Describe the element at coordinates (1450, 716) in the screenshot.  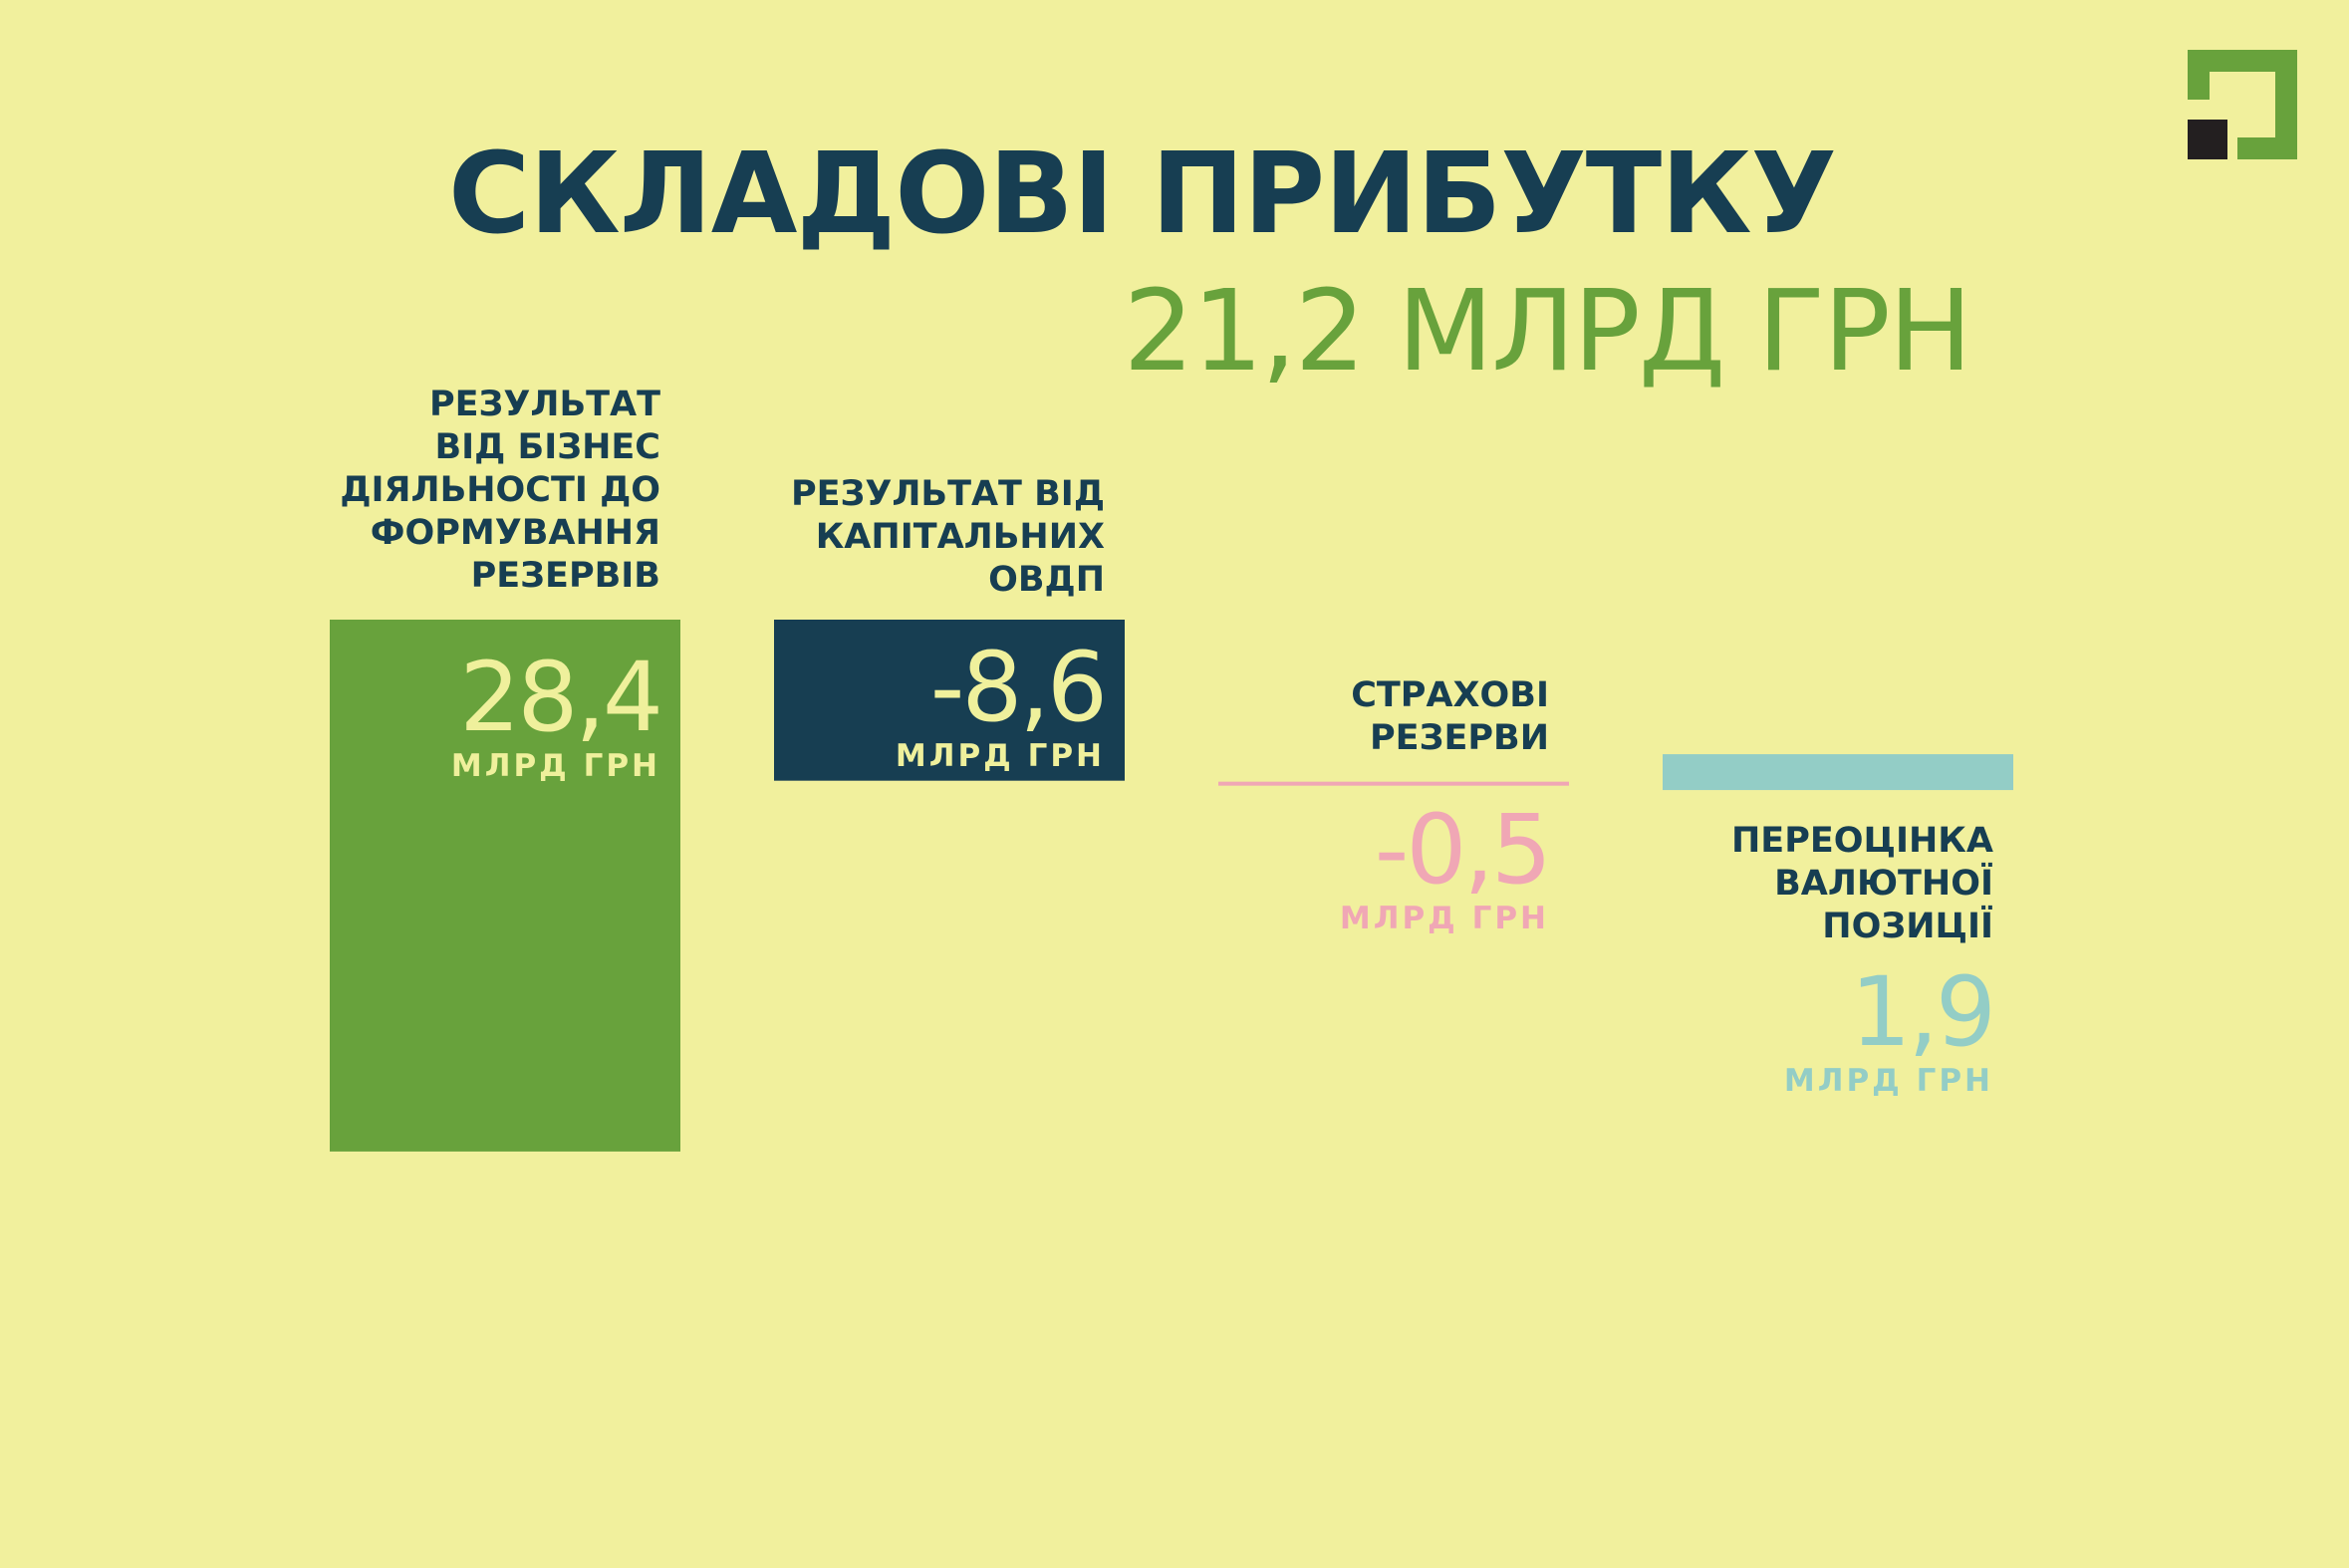
I see `category-label-3: СТРАХОВІ РЕЗЕРВИ` at that location.